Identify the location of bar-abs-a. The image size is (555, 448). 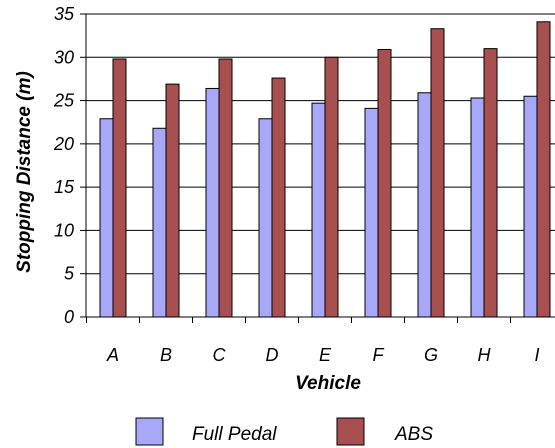
(119, 188).